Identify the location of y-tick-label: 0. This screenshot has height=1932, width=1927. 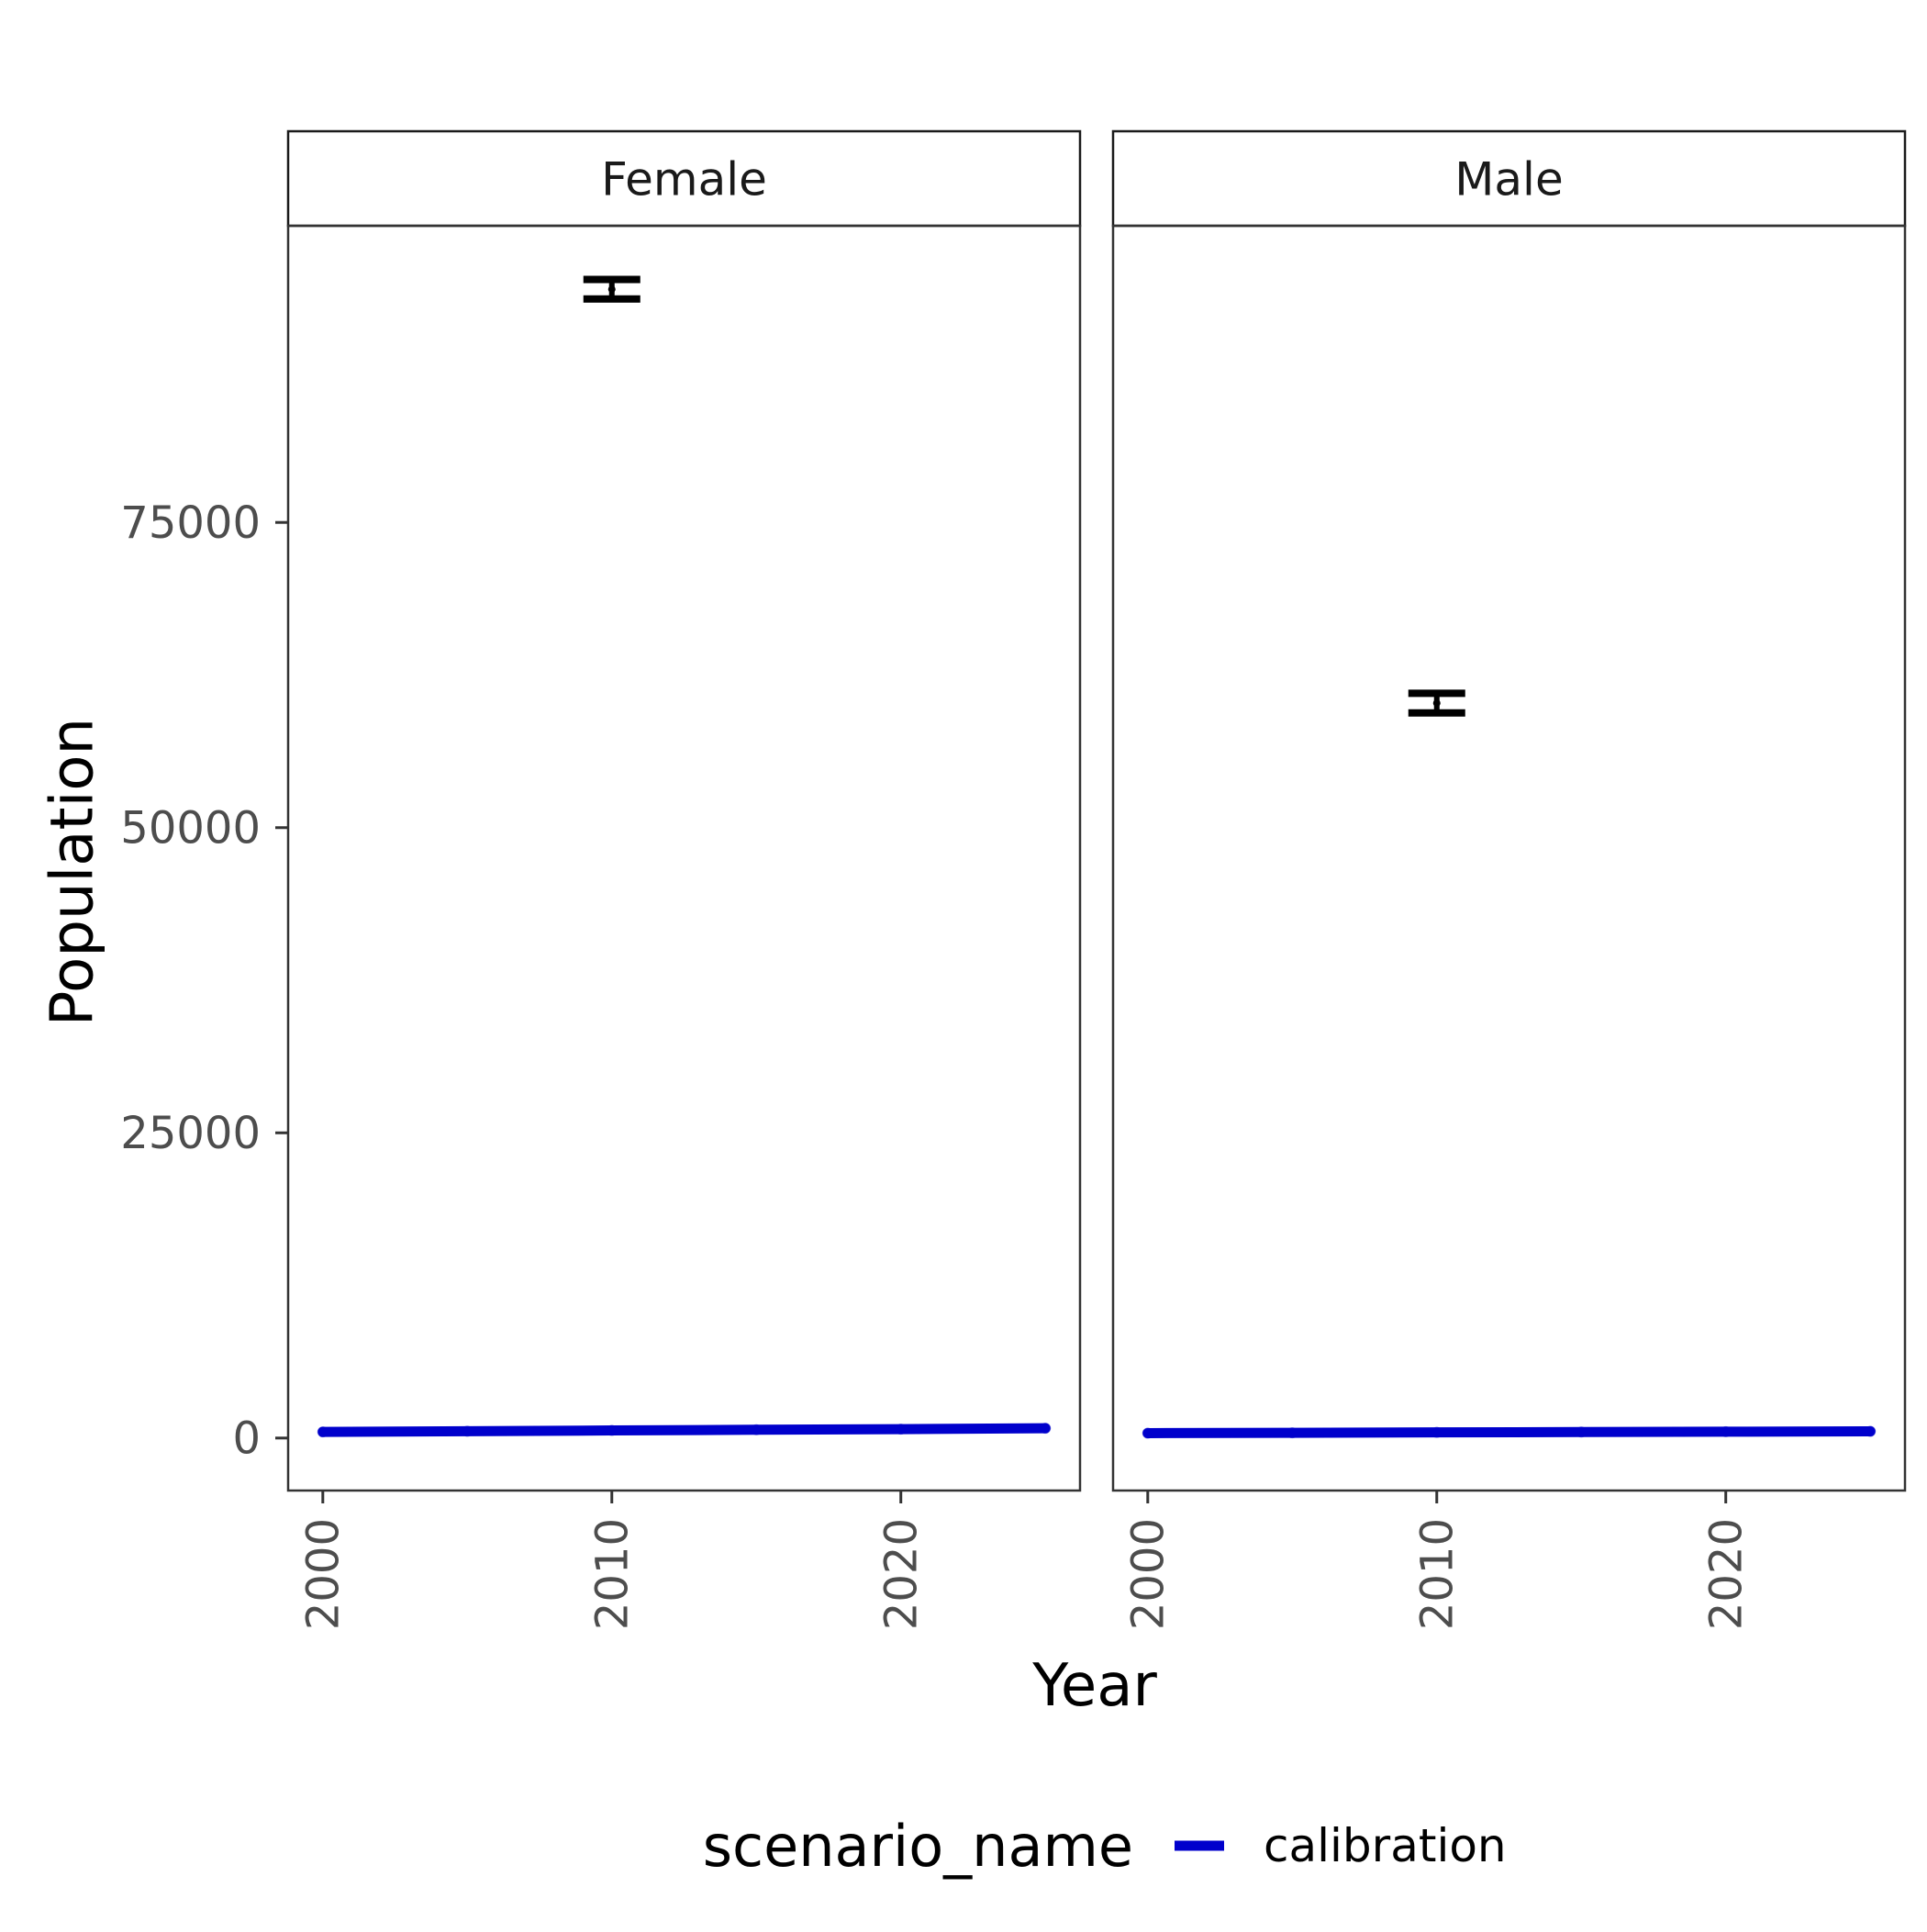
(246, 1439).